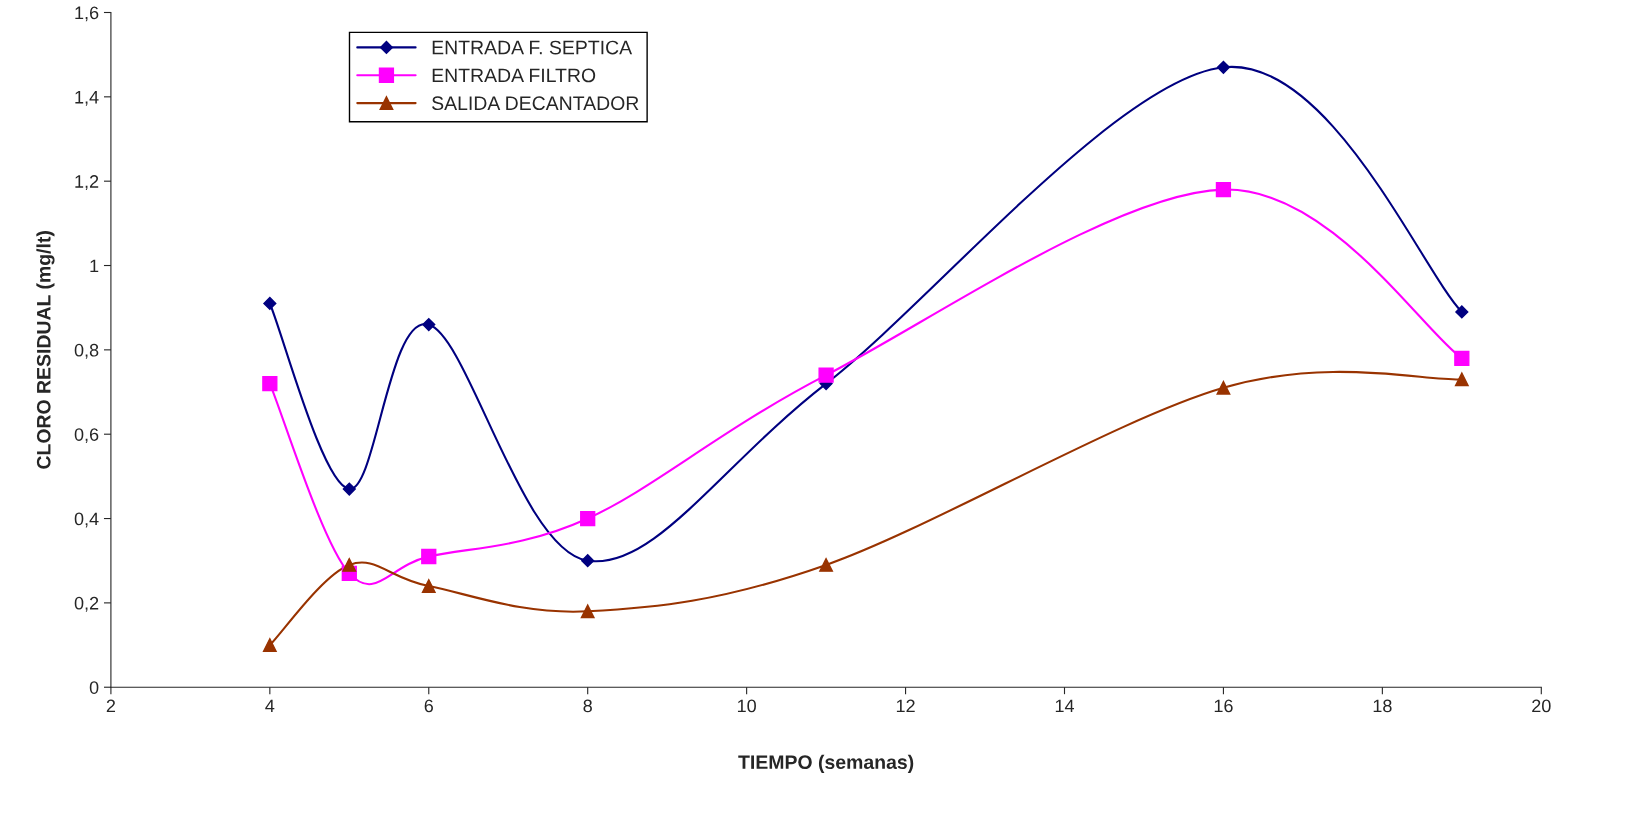  Describe the element at coordinates (587, 706) in the screenshot. I see `x-tick-label: 8` at that location.